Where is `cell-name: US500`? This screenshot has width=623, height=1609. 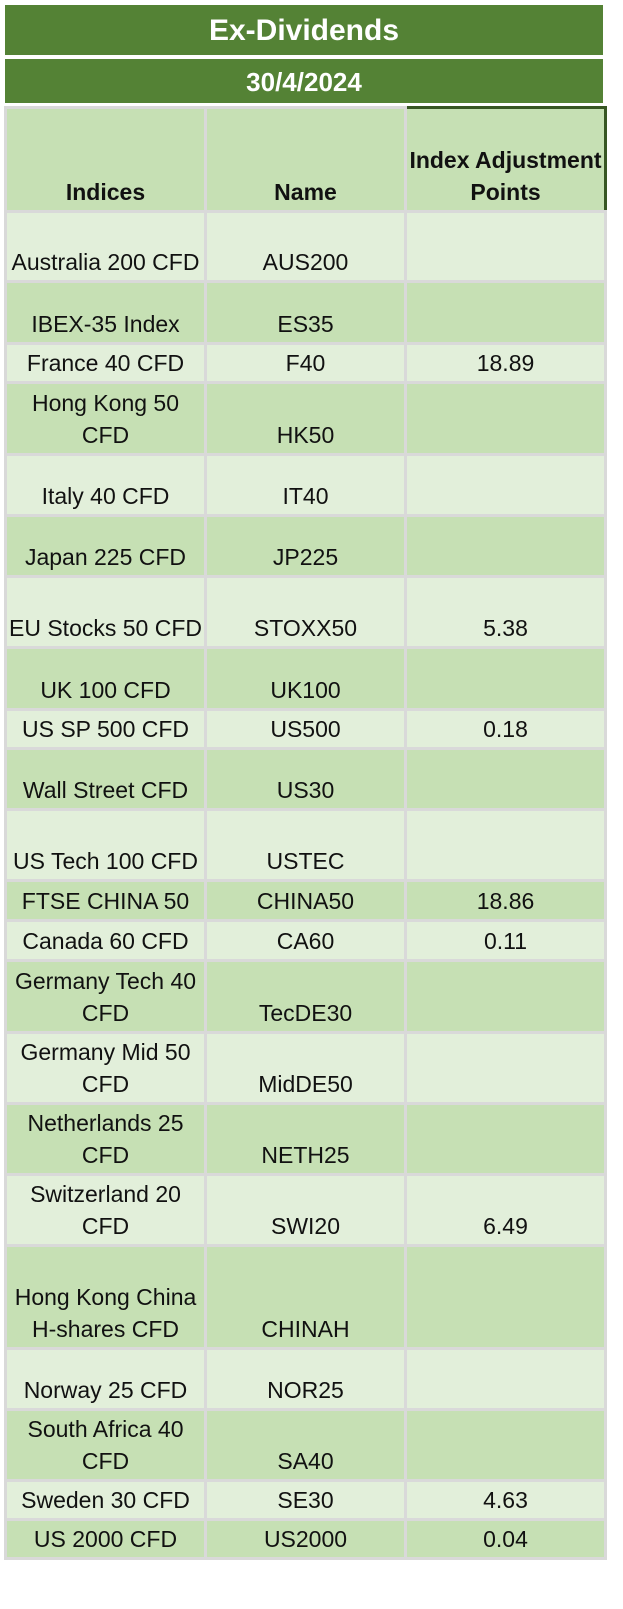 cell-name: US500 is located at coordinates (305, 729).